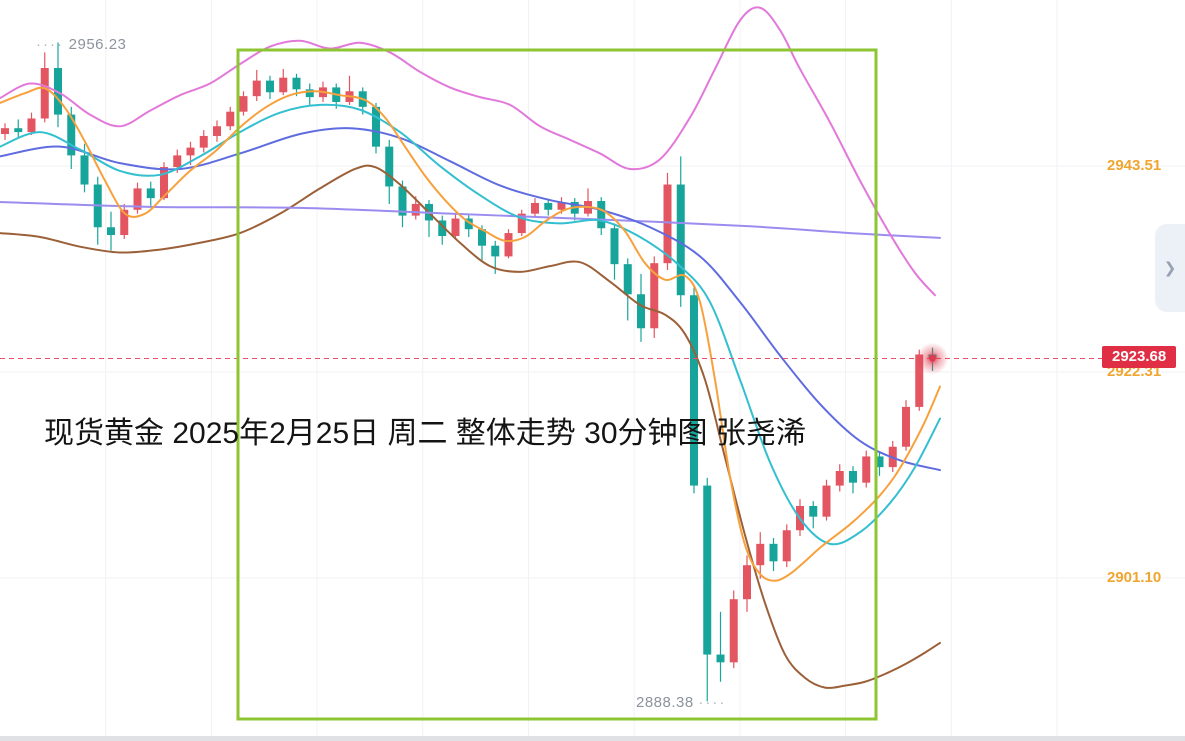 Image resolution: width=1185 pixels, height=741 pixels. What do you see at coordinates (932, 358) in the screenshot?
I see `current-price-dot` at bounding box center [932, 358].